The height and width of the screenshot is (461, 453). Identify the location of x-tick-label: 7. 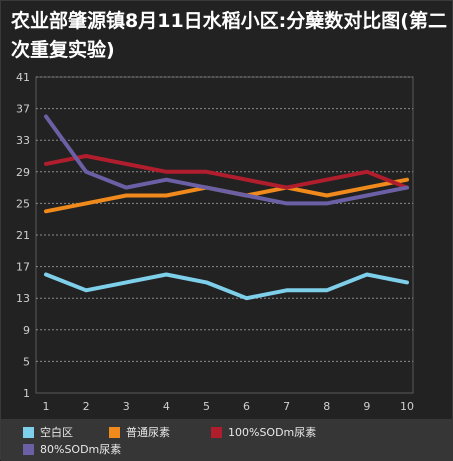
(286, 406).